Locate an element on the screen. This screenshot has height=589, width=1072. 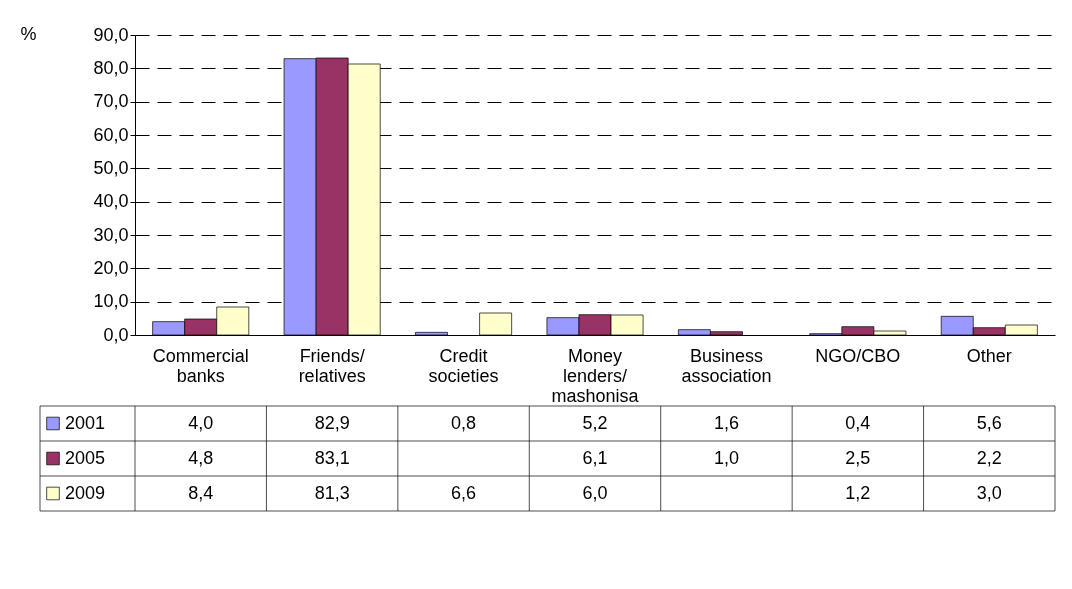
x-tick-label: Commercial banks is located at coordinates (200, 365).